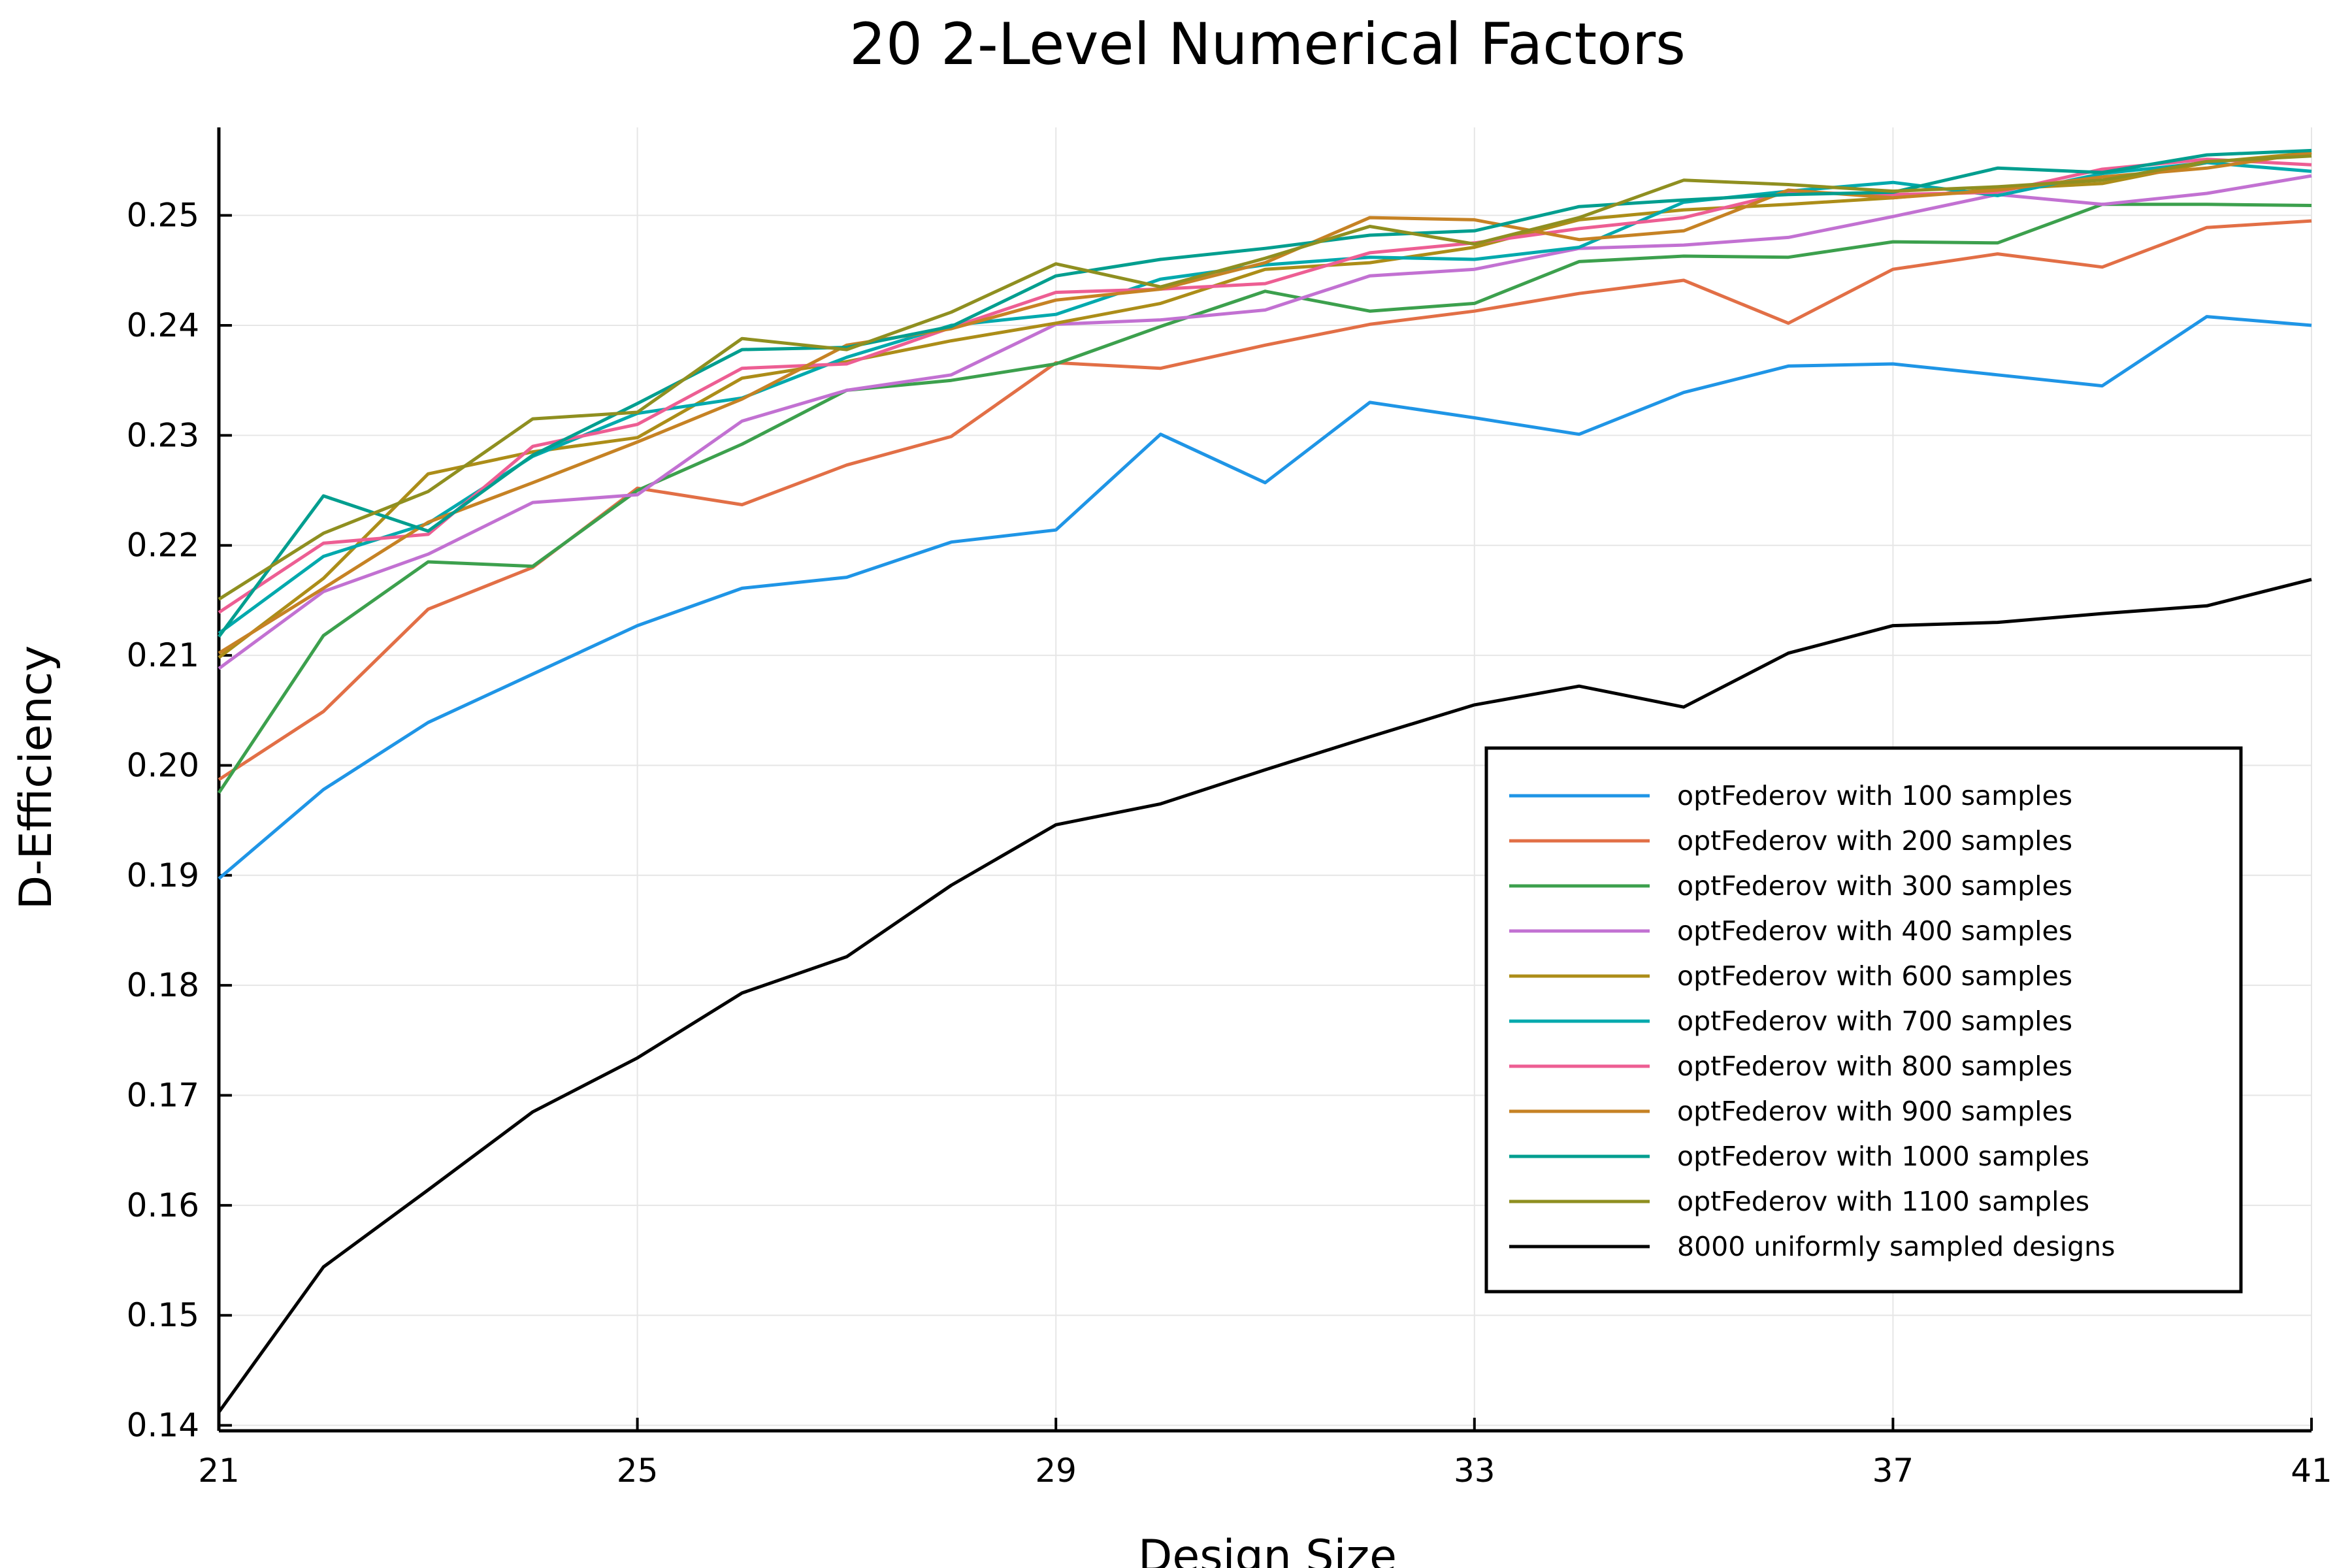 The height and width of the screenshot is (1568, 2352). I want to click on legend-label-10: 8000 uniformly sampled designs, so click(1896, 1246).